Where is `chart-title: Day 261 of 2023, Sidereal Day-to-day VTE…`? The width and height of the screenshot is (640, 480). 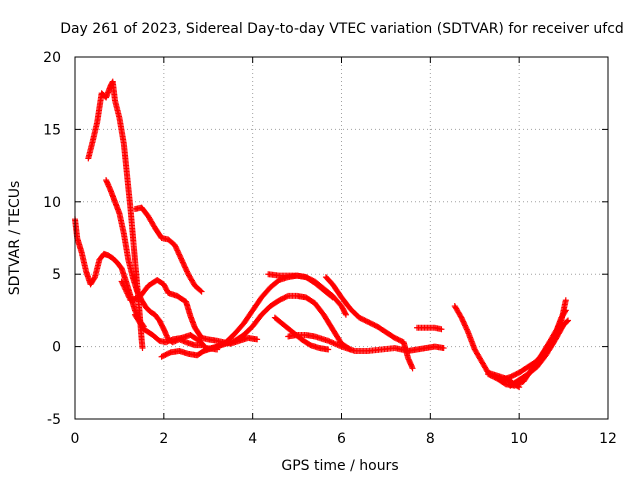 chart-title: Day 261 of 2023, Sidereal Day-to-day VTE… is located at coordinates (342, 29).